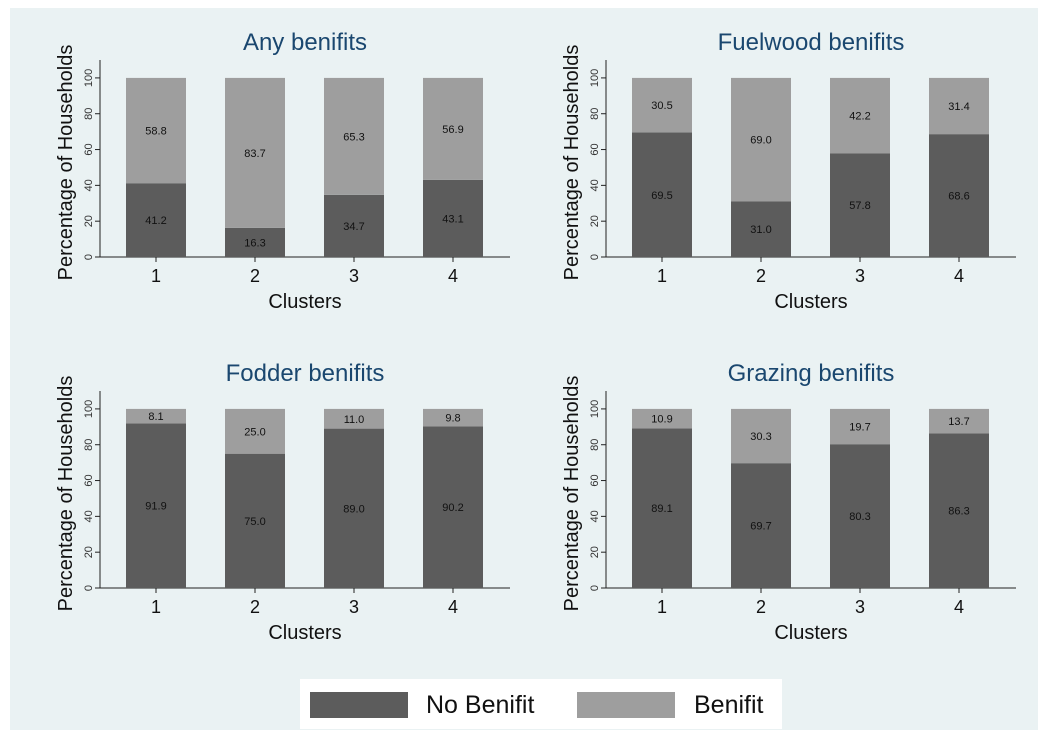 This screenshot has width=1048, height=740. I want to click on data-label-benifit: 56.9, so click(452, 130).